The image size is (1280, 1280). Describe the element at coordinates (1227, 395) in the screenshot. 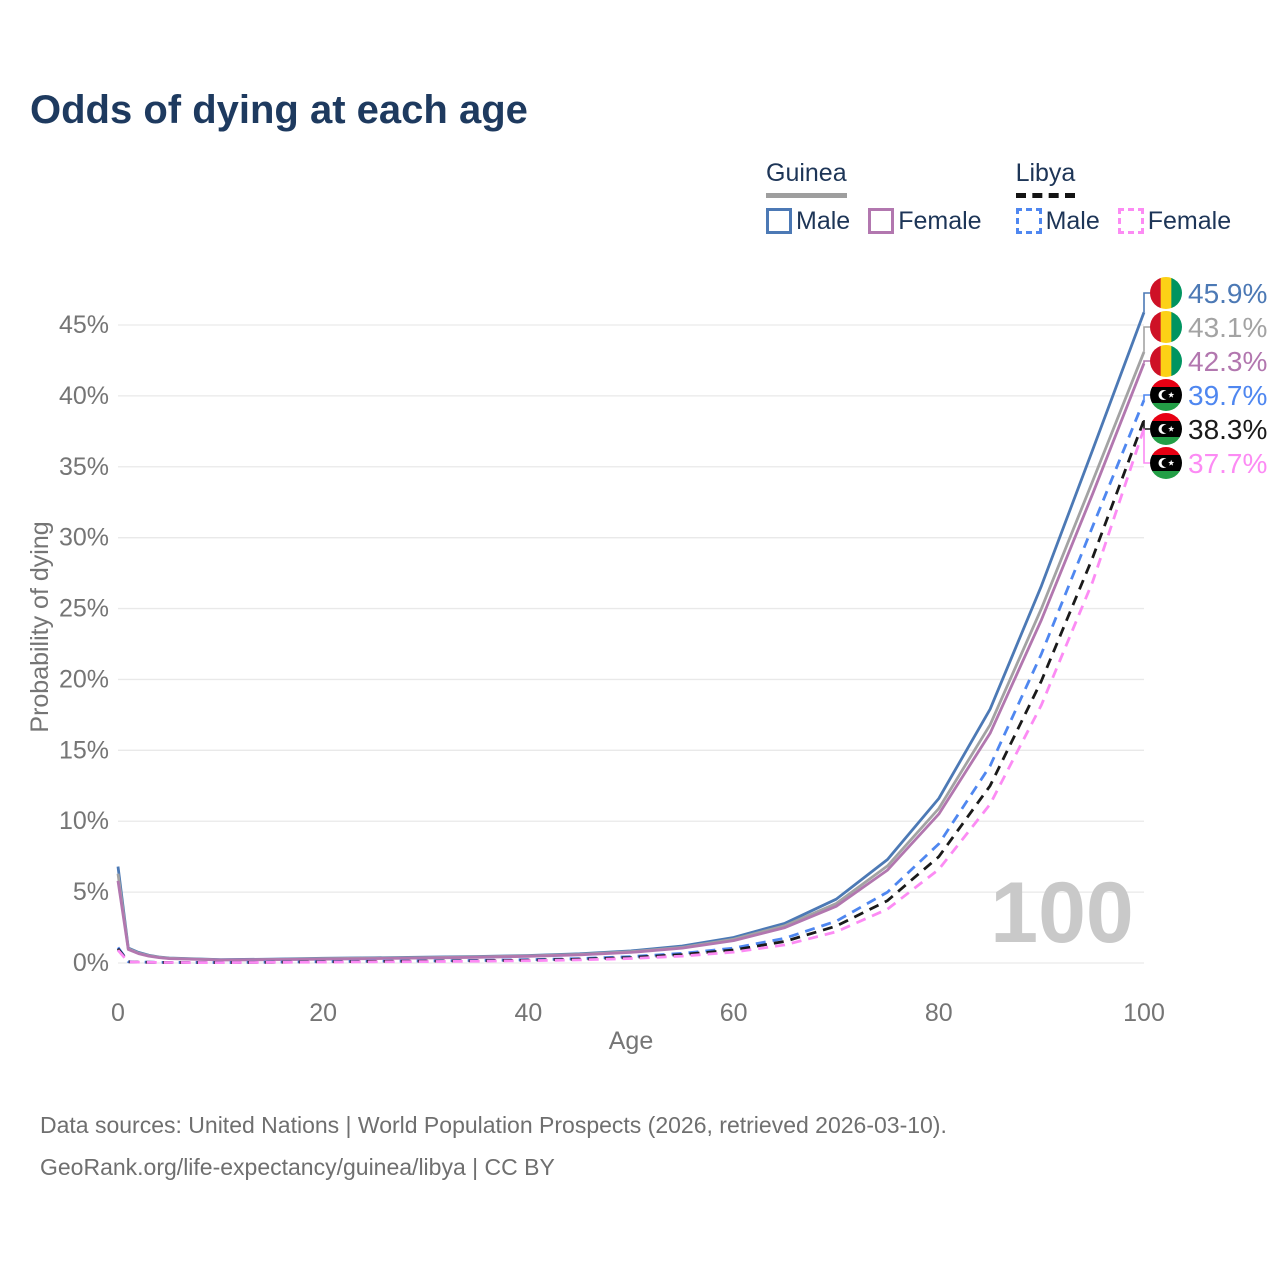

I see `end-label-libya-male: 39.7%` at that location.